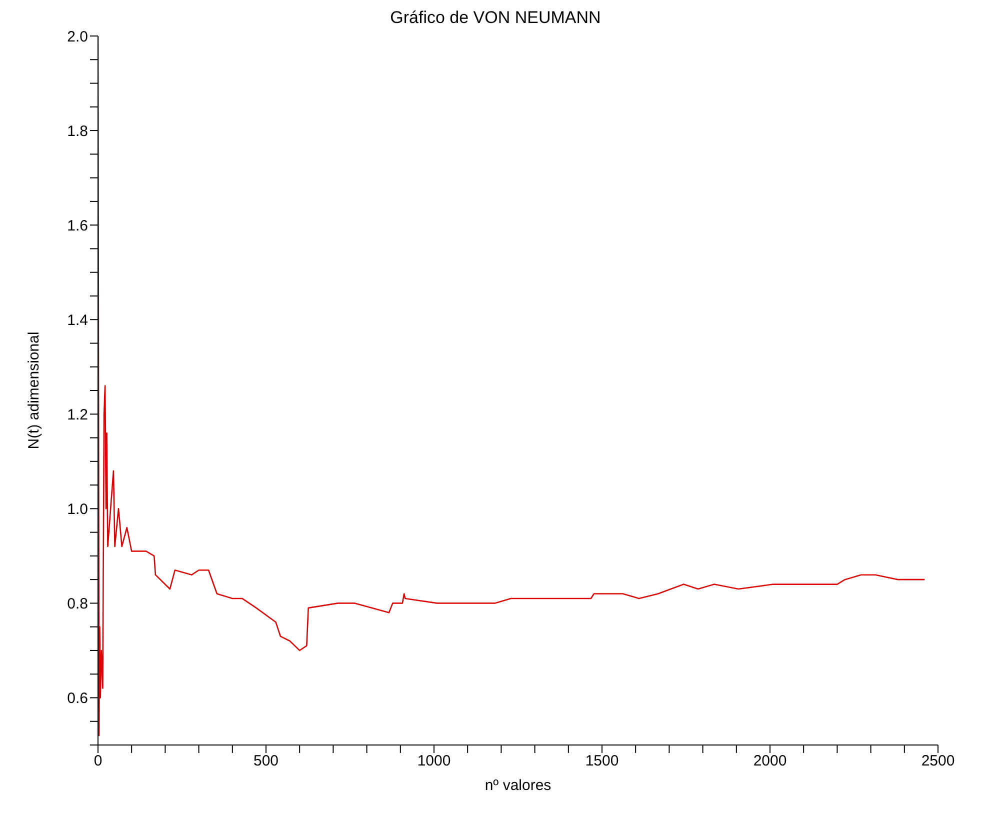 The image size is (991, 817). What do you see at coordinates (77, 225) in the screenshot?
I see `y-tick-label: 1.6` at bounding box center [77, 225].